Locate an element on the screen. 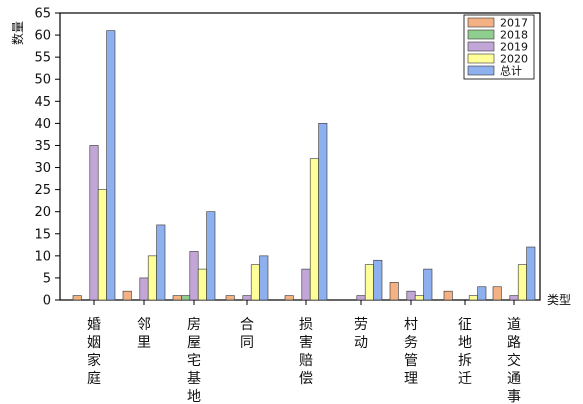  bar-2020-道路交通事故 is located at coordinates (522, 282).